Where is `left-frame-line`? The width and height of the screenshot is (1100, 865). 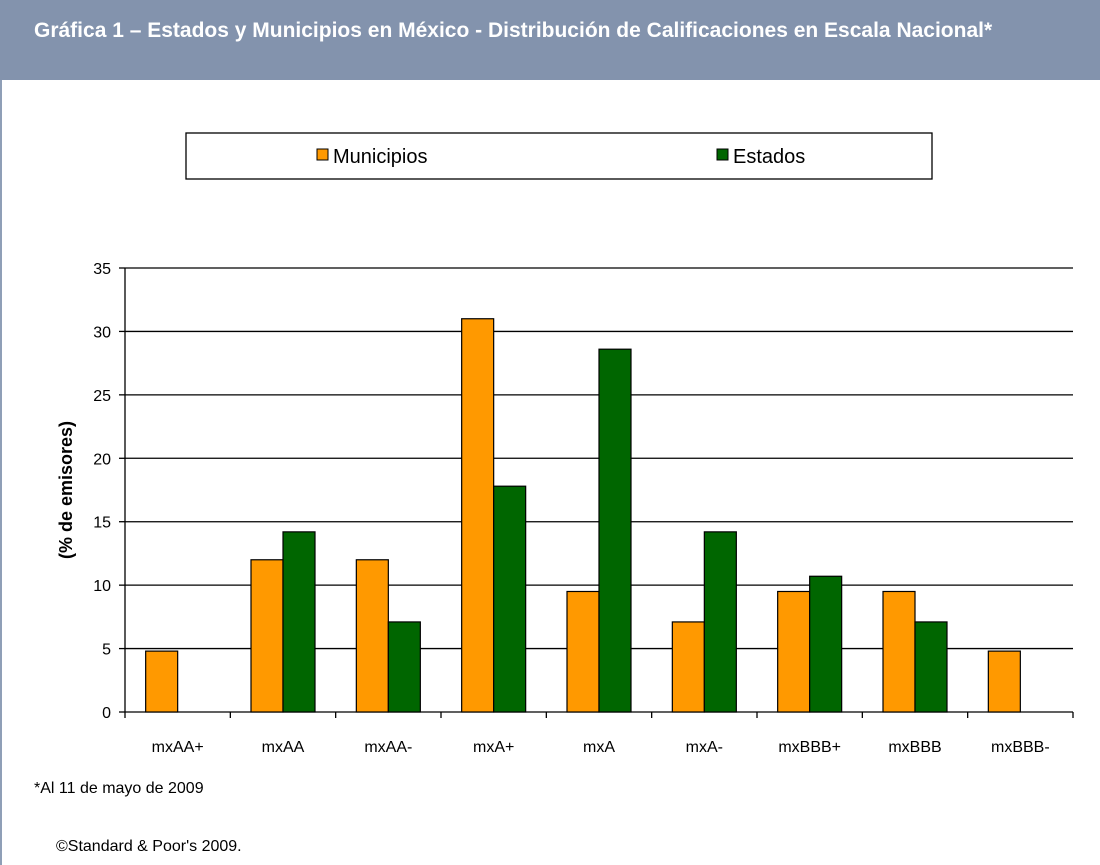
left-frame-line is located at coordinates (1, 432).